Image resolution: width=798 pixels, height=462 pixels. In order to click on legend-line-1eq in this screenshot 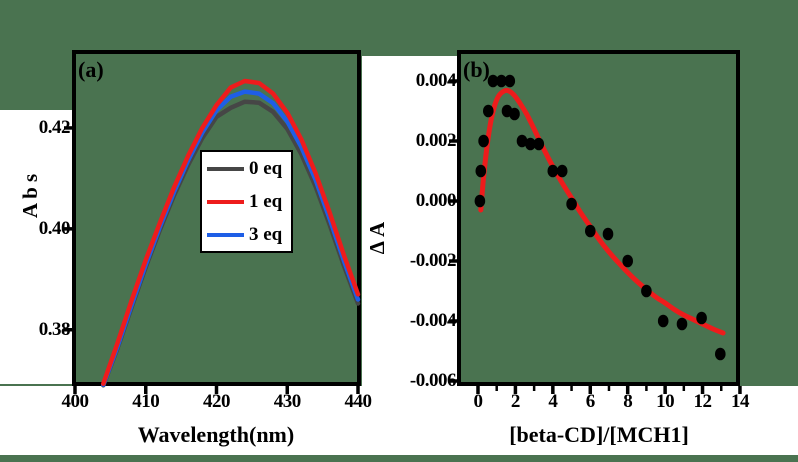, I will do `click(225, 201)`.